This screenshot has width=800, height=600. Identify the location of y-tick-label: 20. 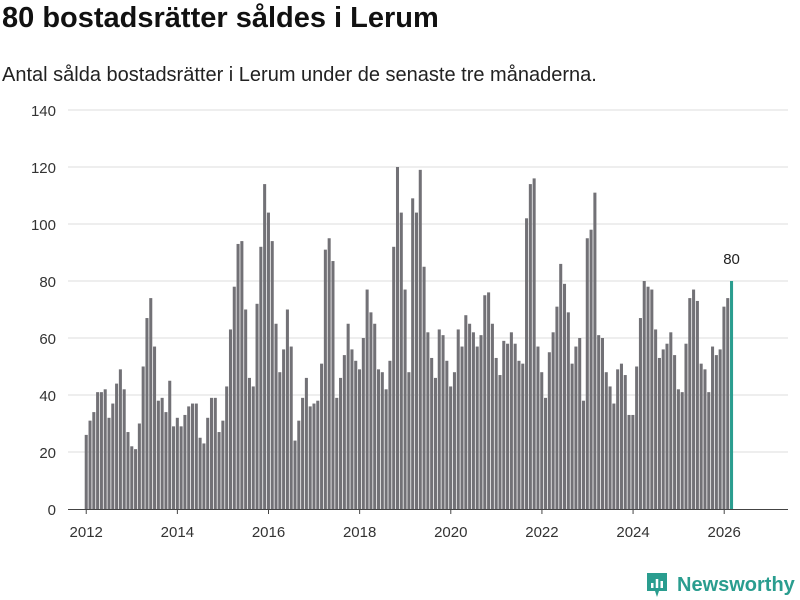
(47, 453).